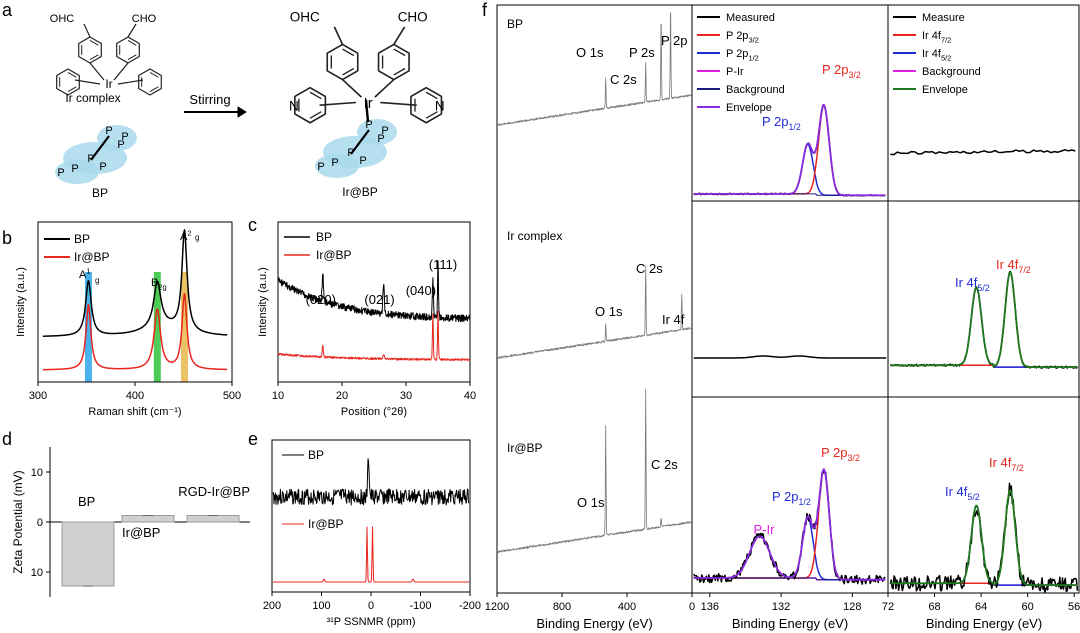  I want to click on x-tick-label: 40, so click(470, 396).